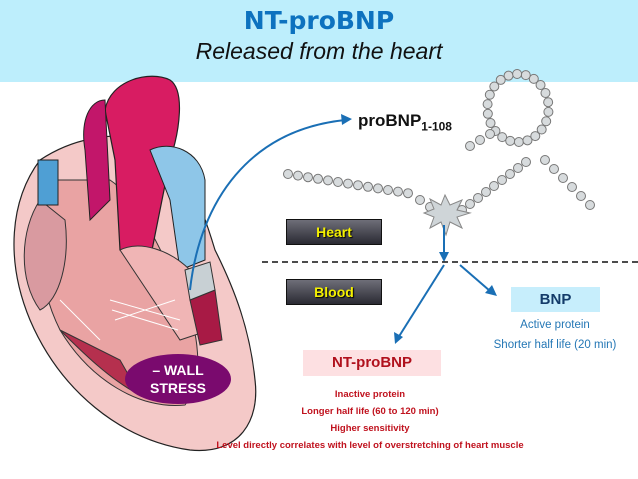 The image size is (638, 479). Describe the element at coordinates (372, 363) in the screenshot. I see `nt-probnp-title: NT-proBNP` at that location.